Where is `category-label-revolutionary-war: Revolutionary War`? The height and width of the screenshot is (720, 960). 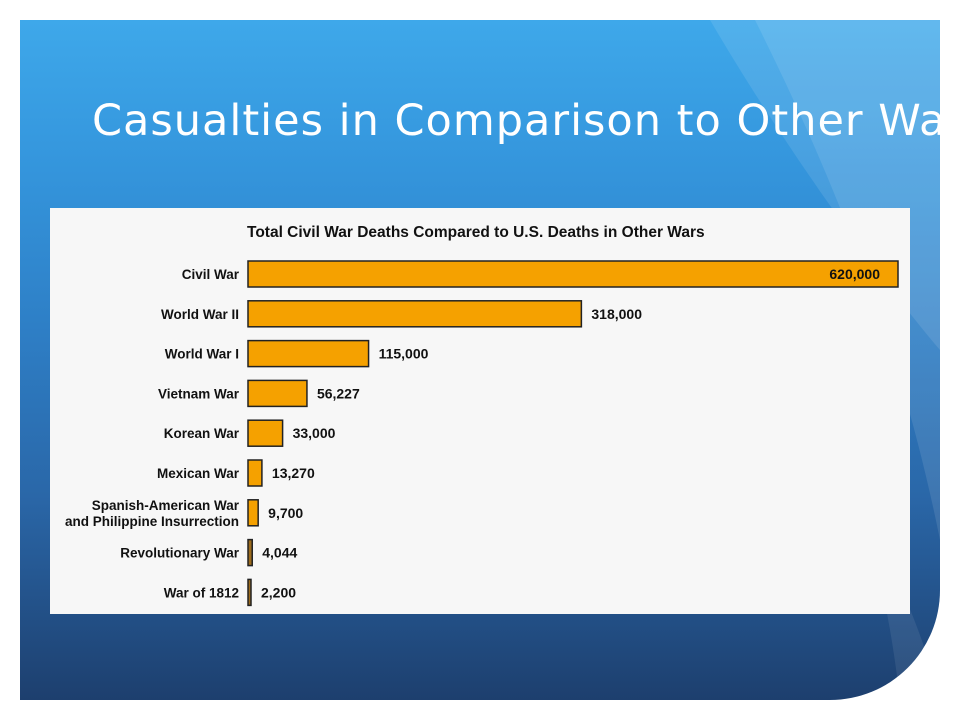 category-label-revolutionary-war: Revolutionary War is located at coordinates (180, 553).